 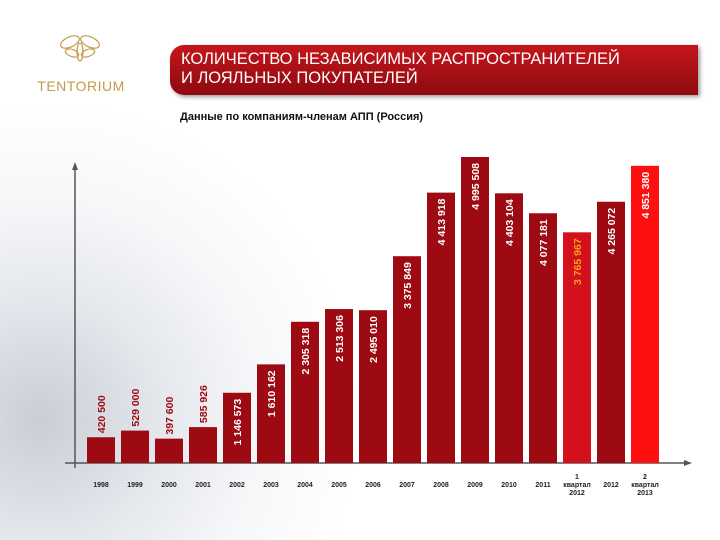 I want to click on y-axis-arrow, so click(x=75, y=166).